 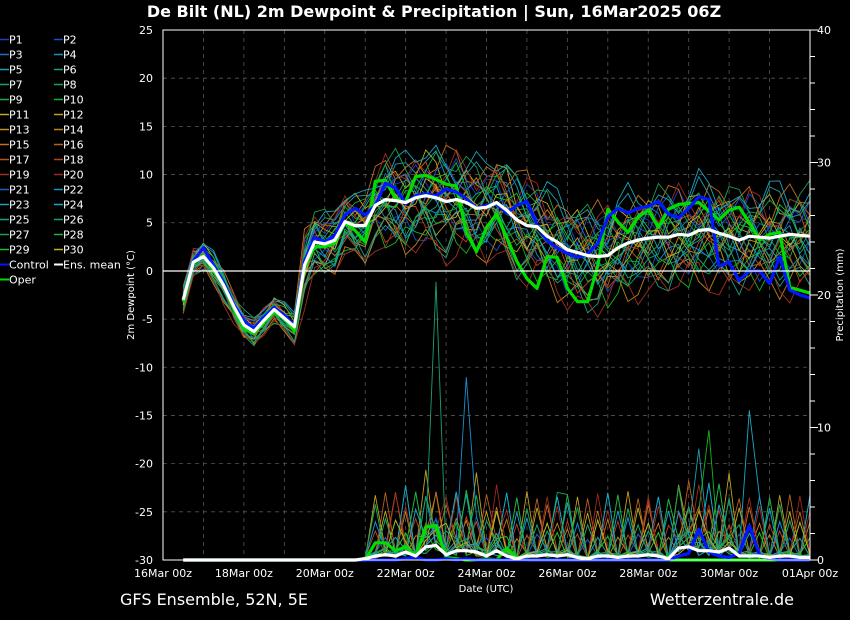 I want to click on legend-item: P16, so click(x=69, y=145).